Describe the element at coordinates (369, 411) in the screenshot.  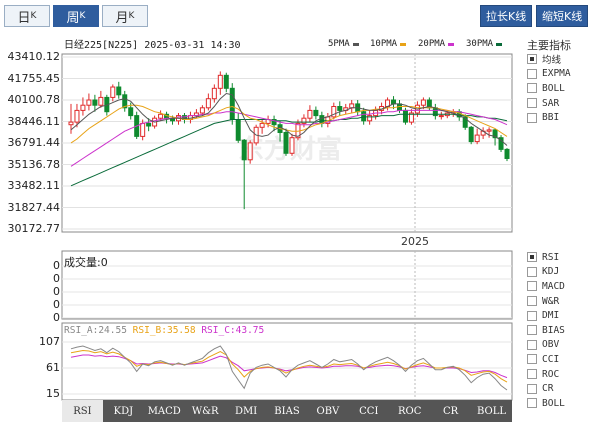
I see `indicator-tab-cci: CCI` at that location.